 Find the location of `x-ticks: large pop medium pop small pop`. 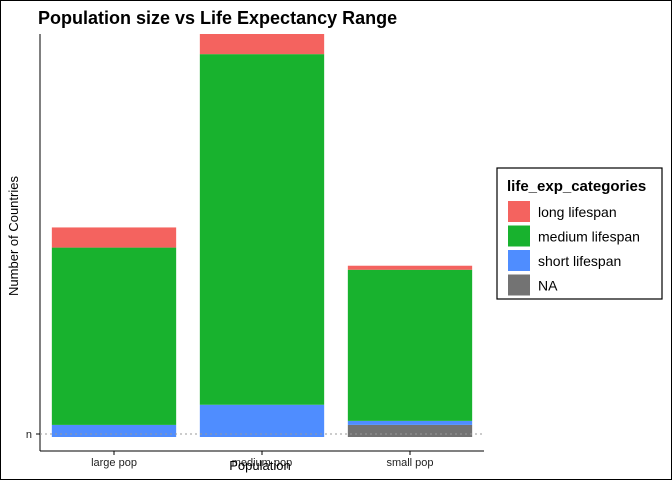

x-ticks: large pop medium pop small pop is located at coordinates (262, 460).